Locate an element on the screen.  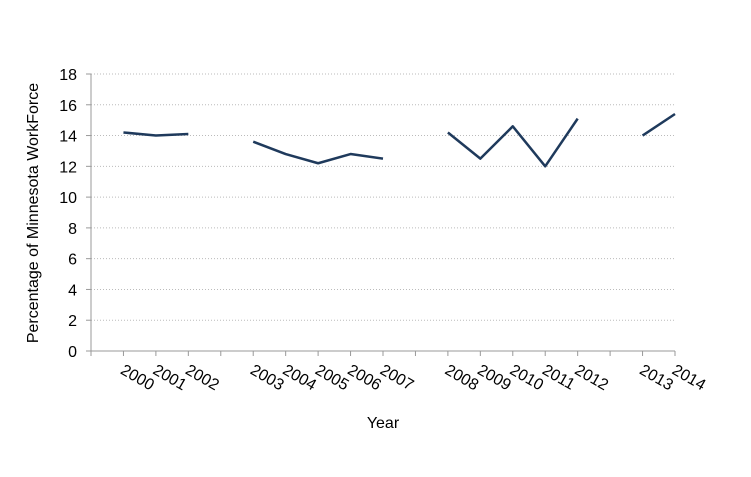
y-axis-label: Percentage of Minnesota WorkForce is located at coordinates (33, 213).